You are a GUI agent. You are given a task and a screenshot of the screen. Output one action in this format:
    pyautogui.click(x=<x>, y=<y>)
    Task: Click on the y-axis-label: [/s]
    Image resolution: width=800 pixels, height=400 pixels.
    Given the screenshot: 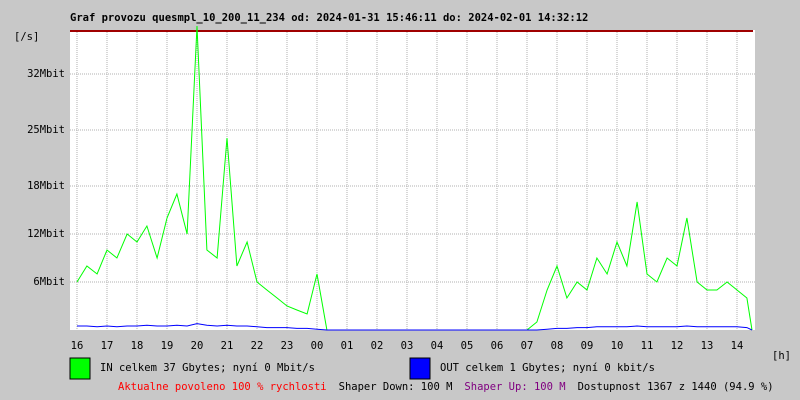 What is the action you would take?
    pyautogui.click(x=26, y=37)
    